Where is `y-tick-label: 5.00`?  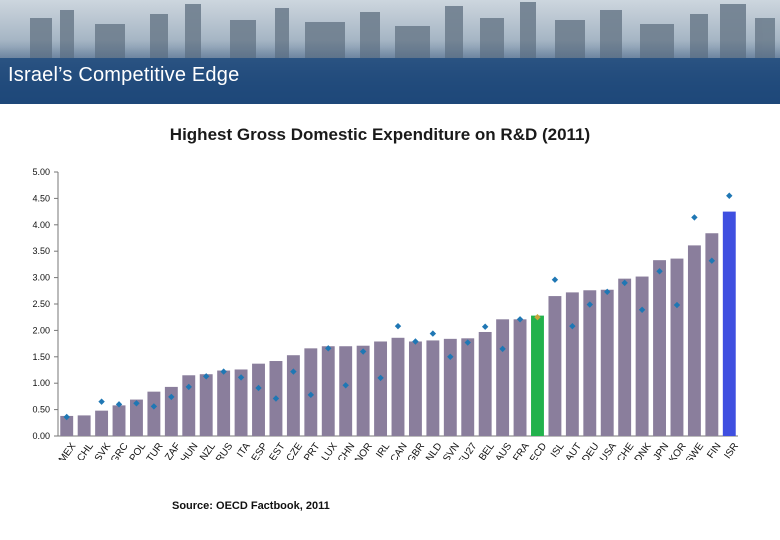 y-tick-label: 5.00 is located at coordinates (41, 172).